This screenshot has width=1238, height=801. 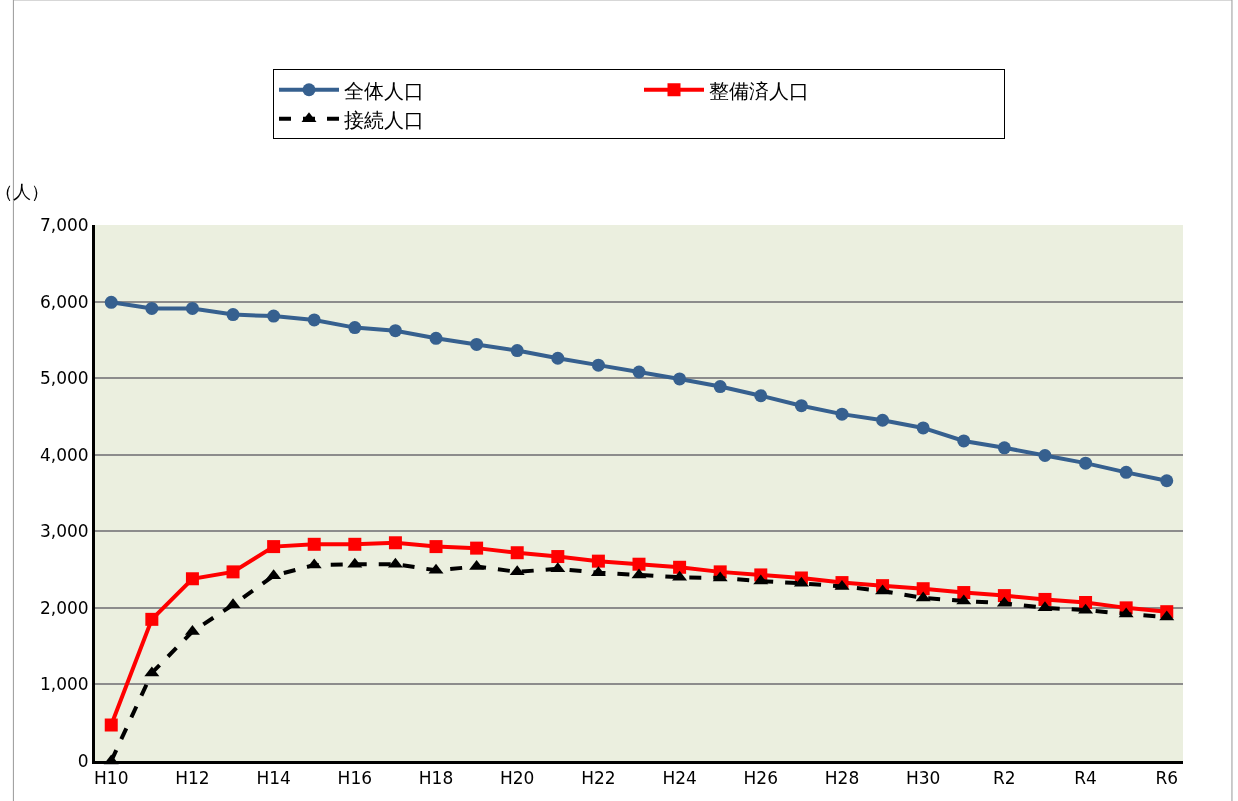 I want to click on x-tick-label: H12, so click(x=192, y=778).